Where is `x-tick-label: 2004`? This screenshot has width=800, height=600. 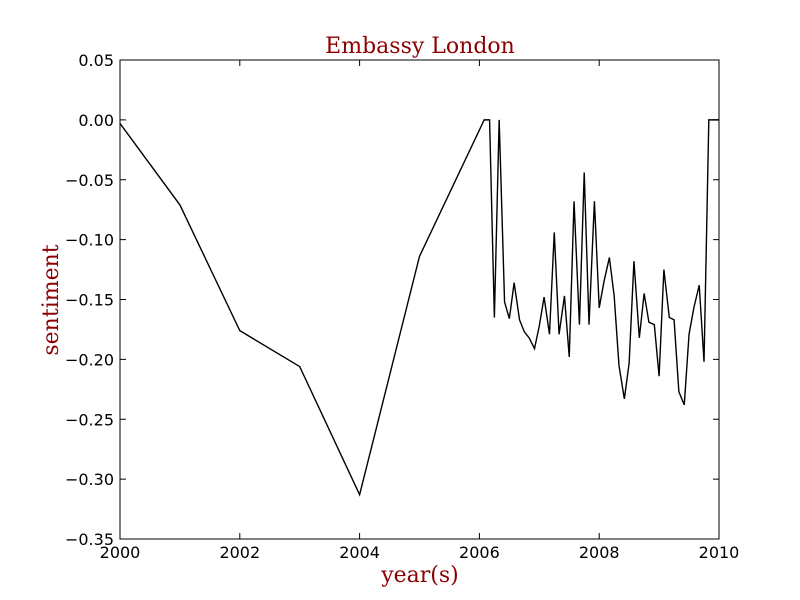
x-tick-label: 2004 is located at coordinates (359, 552).